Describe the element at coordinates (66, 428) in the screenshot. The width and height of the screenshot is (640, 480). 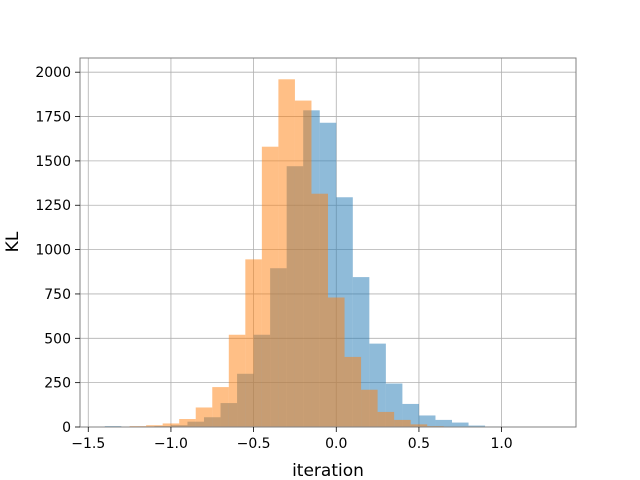
I see `y-tick-label: 0` at that location.